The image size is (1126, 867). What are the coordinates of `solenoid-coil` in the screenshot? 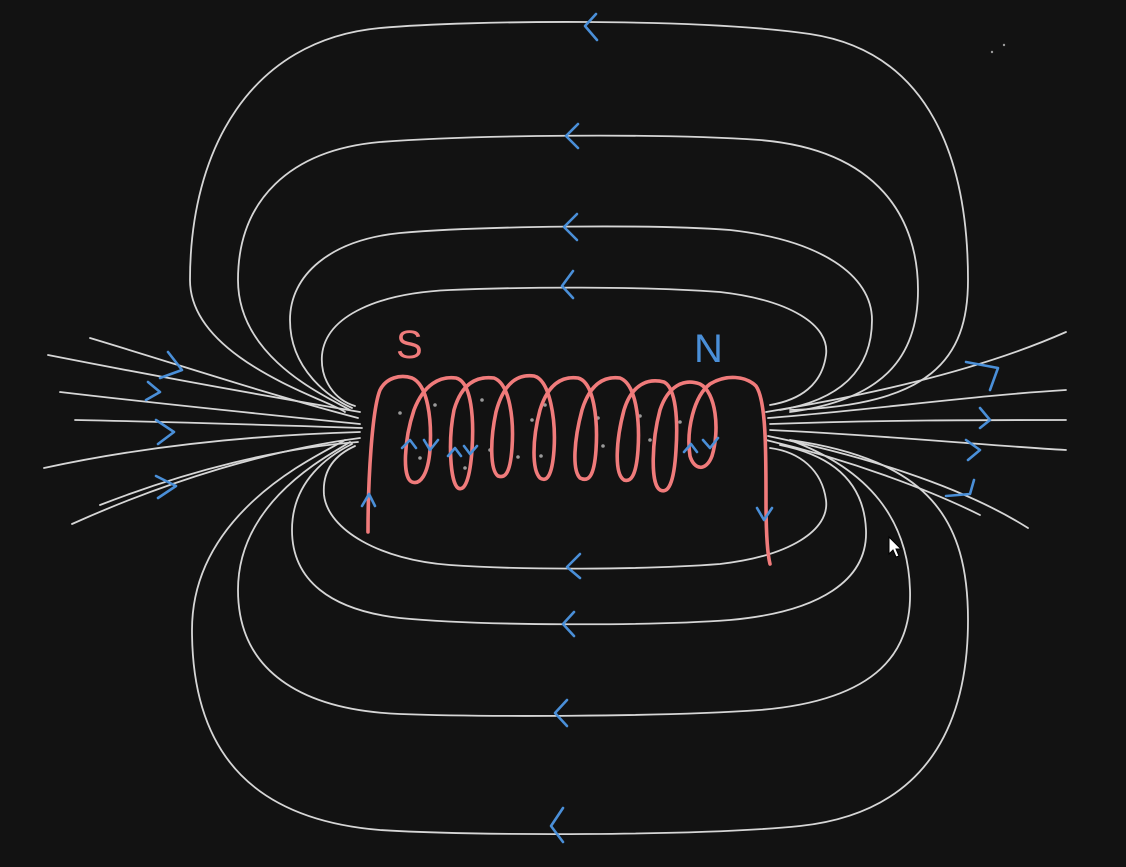 It's located at (569, 469).